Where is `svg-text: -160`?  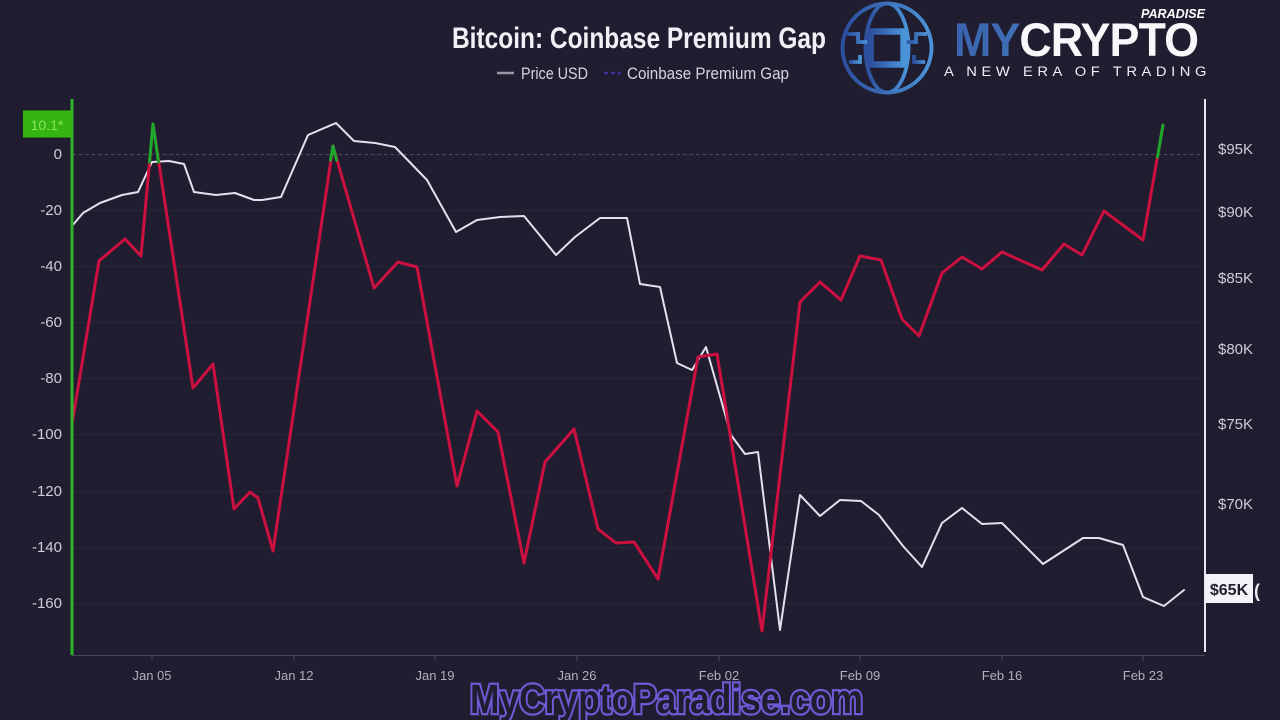
svg-text: -160 is located at coordinates (47, 603).